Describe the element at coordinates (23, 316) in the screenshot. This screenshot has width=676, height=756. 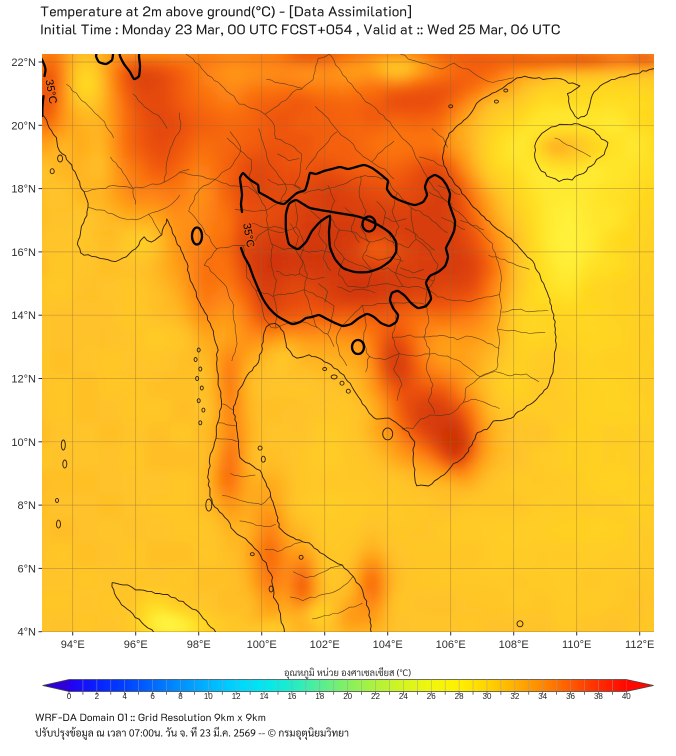
I see `svg-text: 14°N` at that location.